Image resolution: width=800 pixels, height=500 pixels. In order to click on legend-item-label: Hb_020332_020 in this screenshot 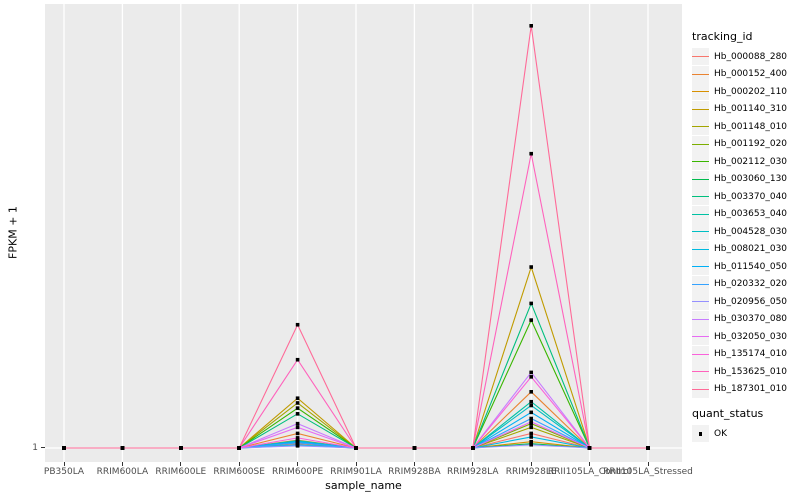, I will do `click(751, 284)`.